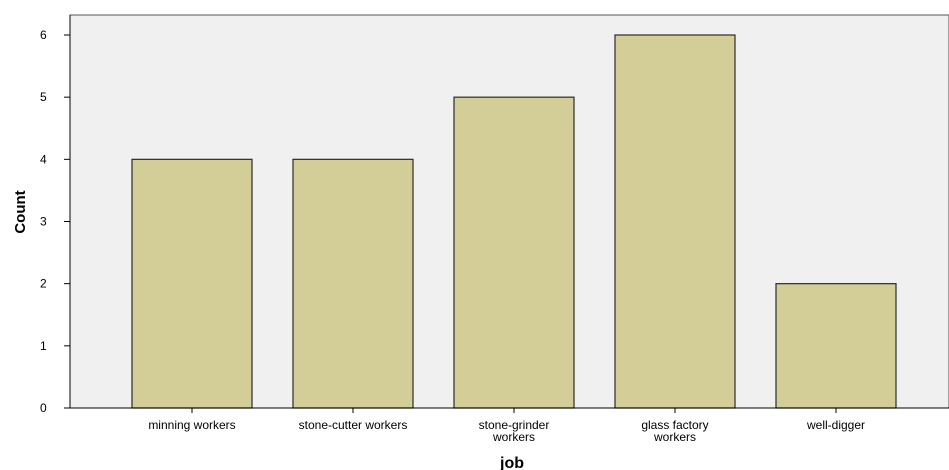  Describe the element at coordinates (43, 159) in the screenshot. I see `y-tick-label: 4` at that location.